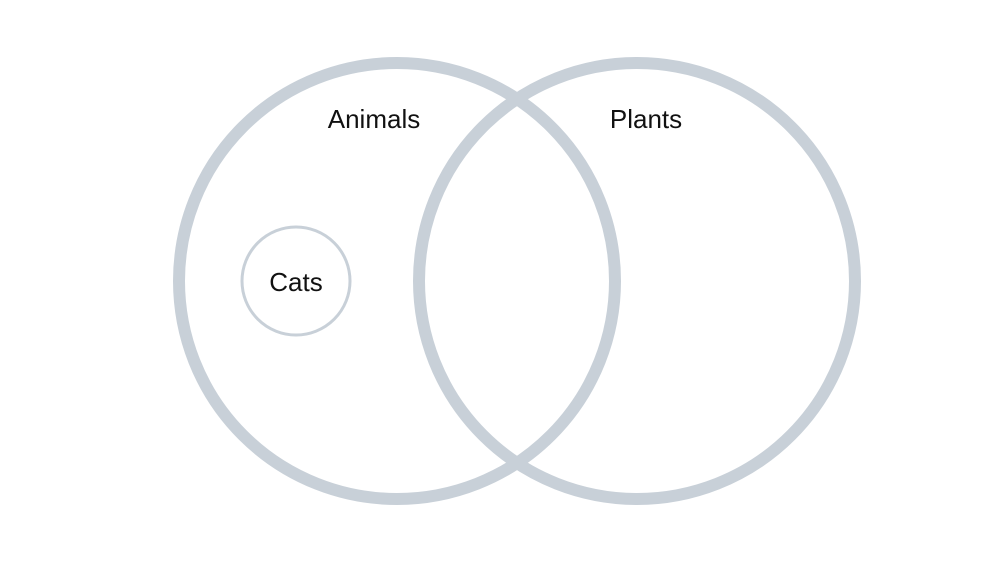 The height and width of the screenshot is (563, 1000). What do you see at coordinates (374, 119) in the screenshot?
I see `animals-label: Animals` at bounding box center [374, 119].